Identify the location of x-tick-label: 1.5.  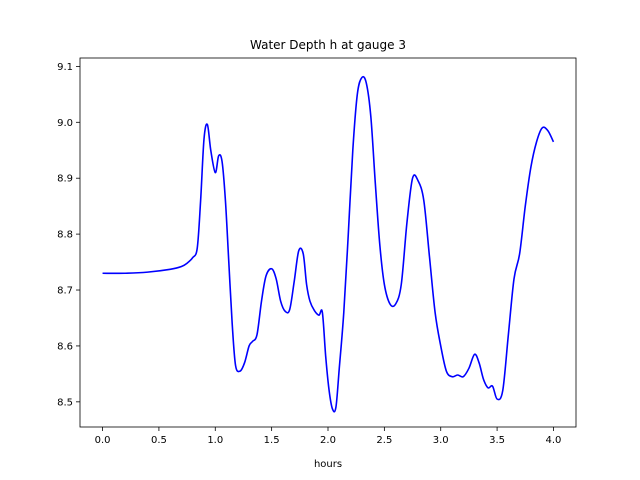
(272, 440).